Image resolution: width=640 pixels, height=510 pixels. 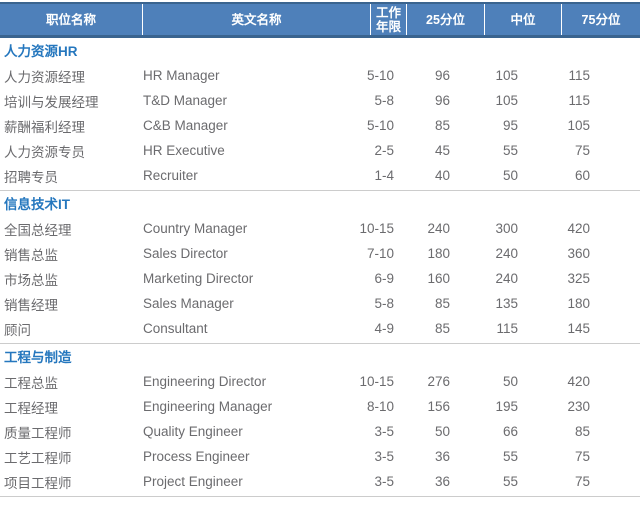 I want to click on cell-75th-percentile: 145, so click(x=578, y=328).